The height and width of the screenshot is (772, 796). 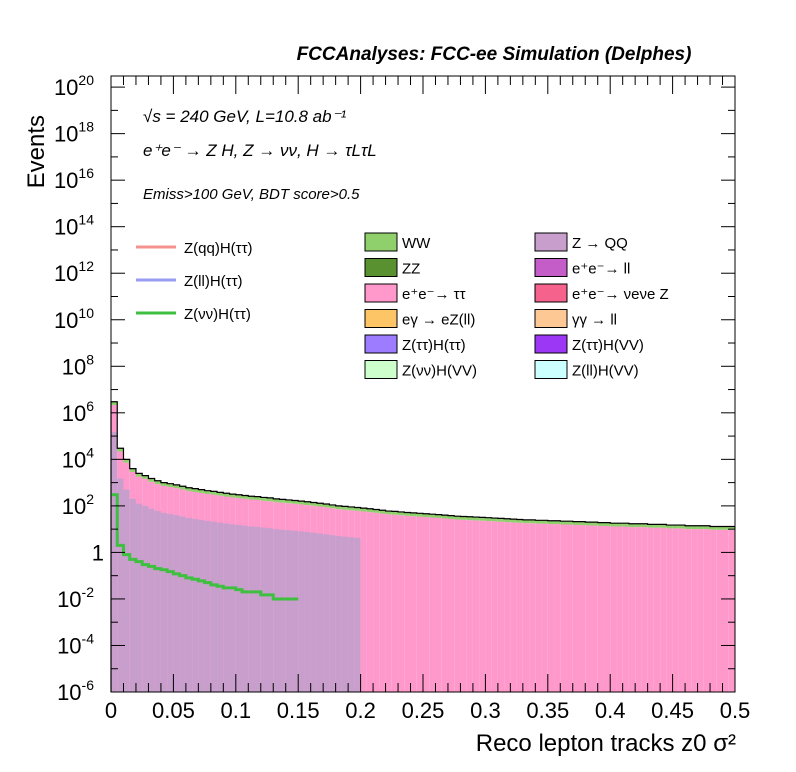 What do you see at coordinates (594, 320) in the screenshot?
I see `legend-label: γγ → ll` at bounding box center [594, 320].